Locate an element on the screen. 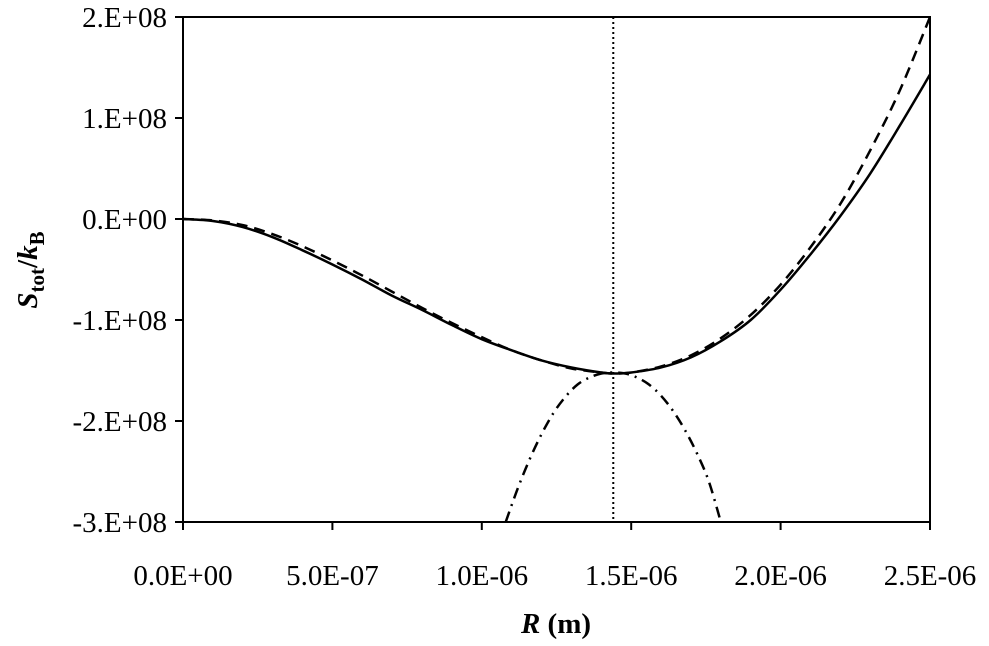 The image size is (989, 646). y-tick-label: 0.E+00 is located at coordinates (124, 220).